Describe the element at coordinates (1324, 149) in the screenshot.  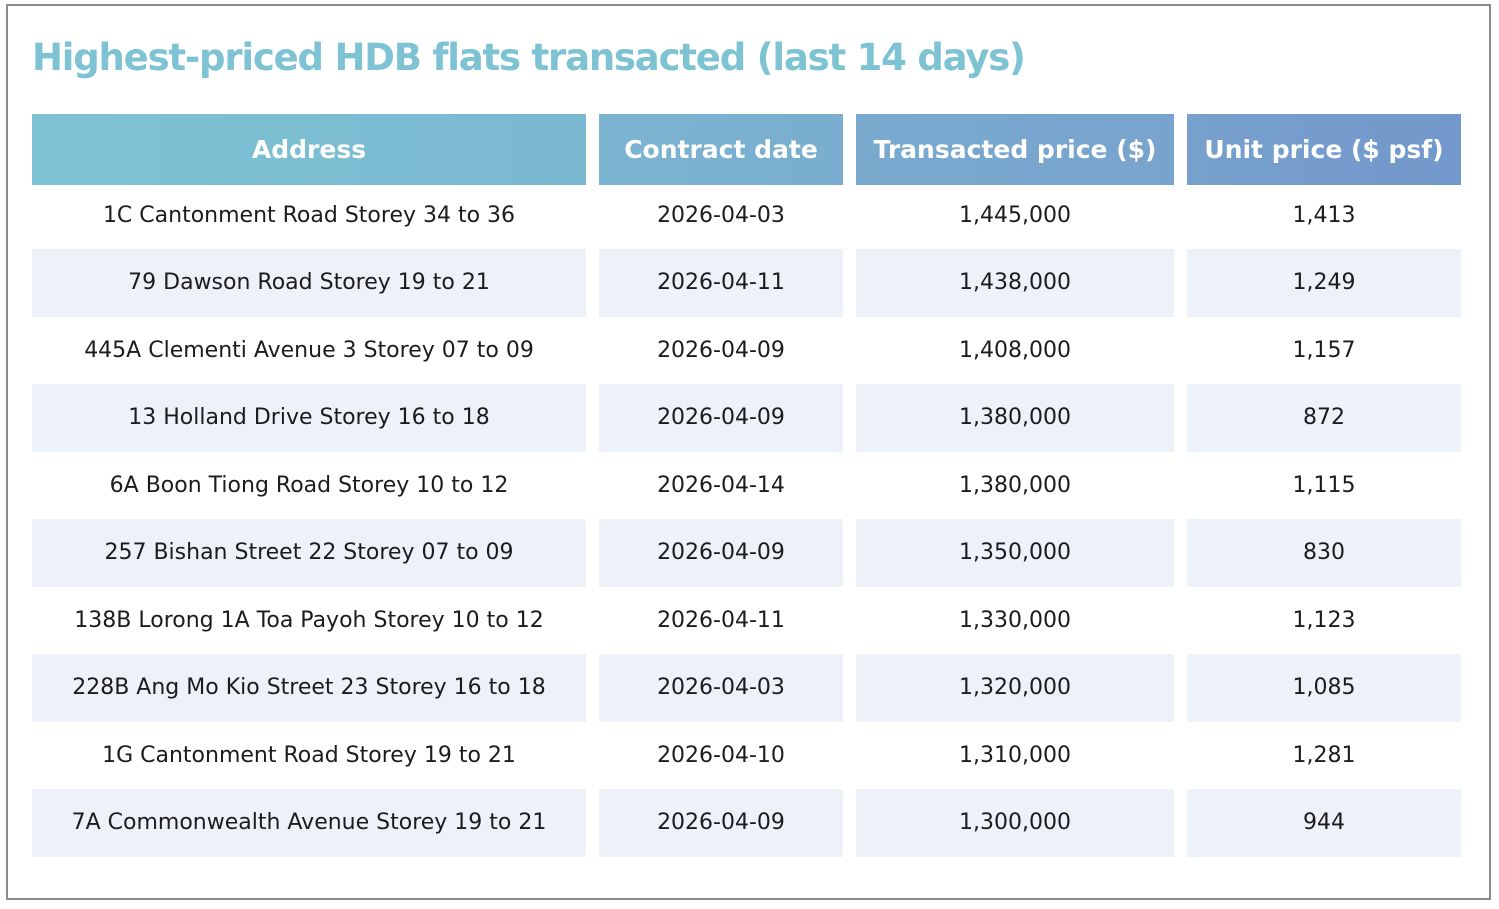
I see `column-header-unit-price: Unit price ($ psf)` at that location.